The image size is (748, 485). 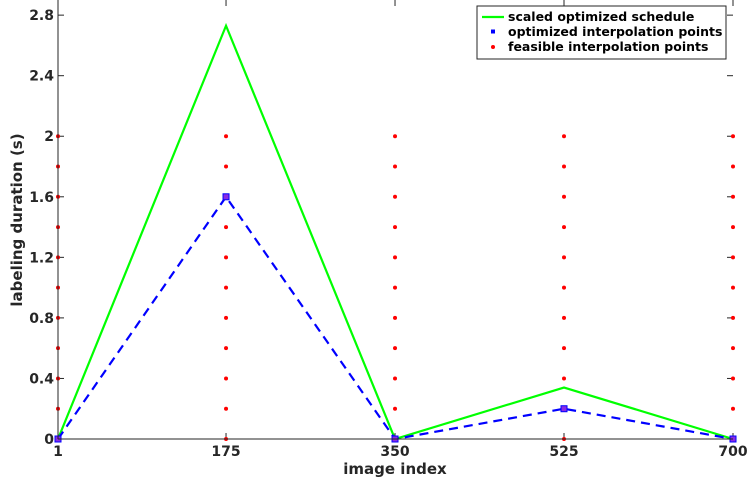 I want to click on y-tick-label: 2.4, so click(x=41, y=77).